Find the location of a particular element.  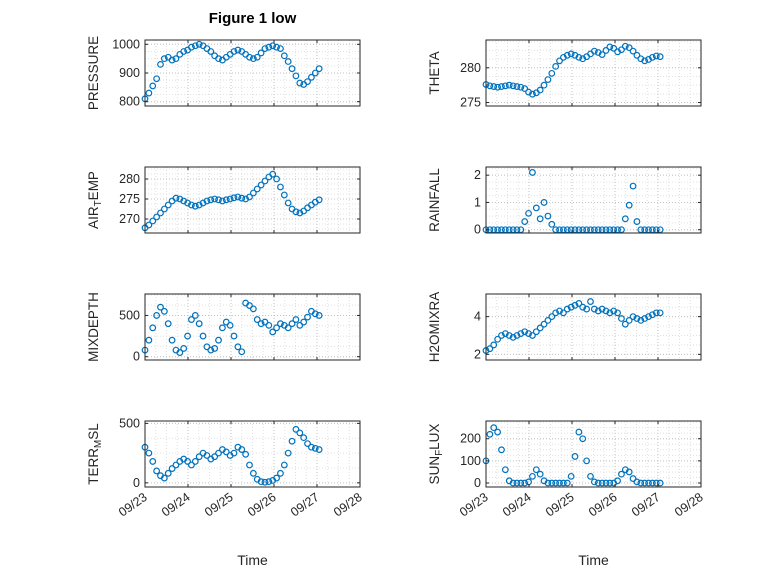

rainfall-ylabel: RAINFALL is located at coordinates (434, 200).